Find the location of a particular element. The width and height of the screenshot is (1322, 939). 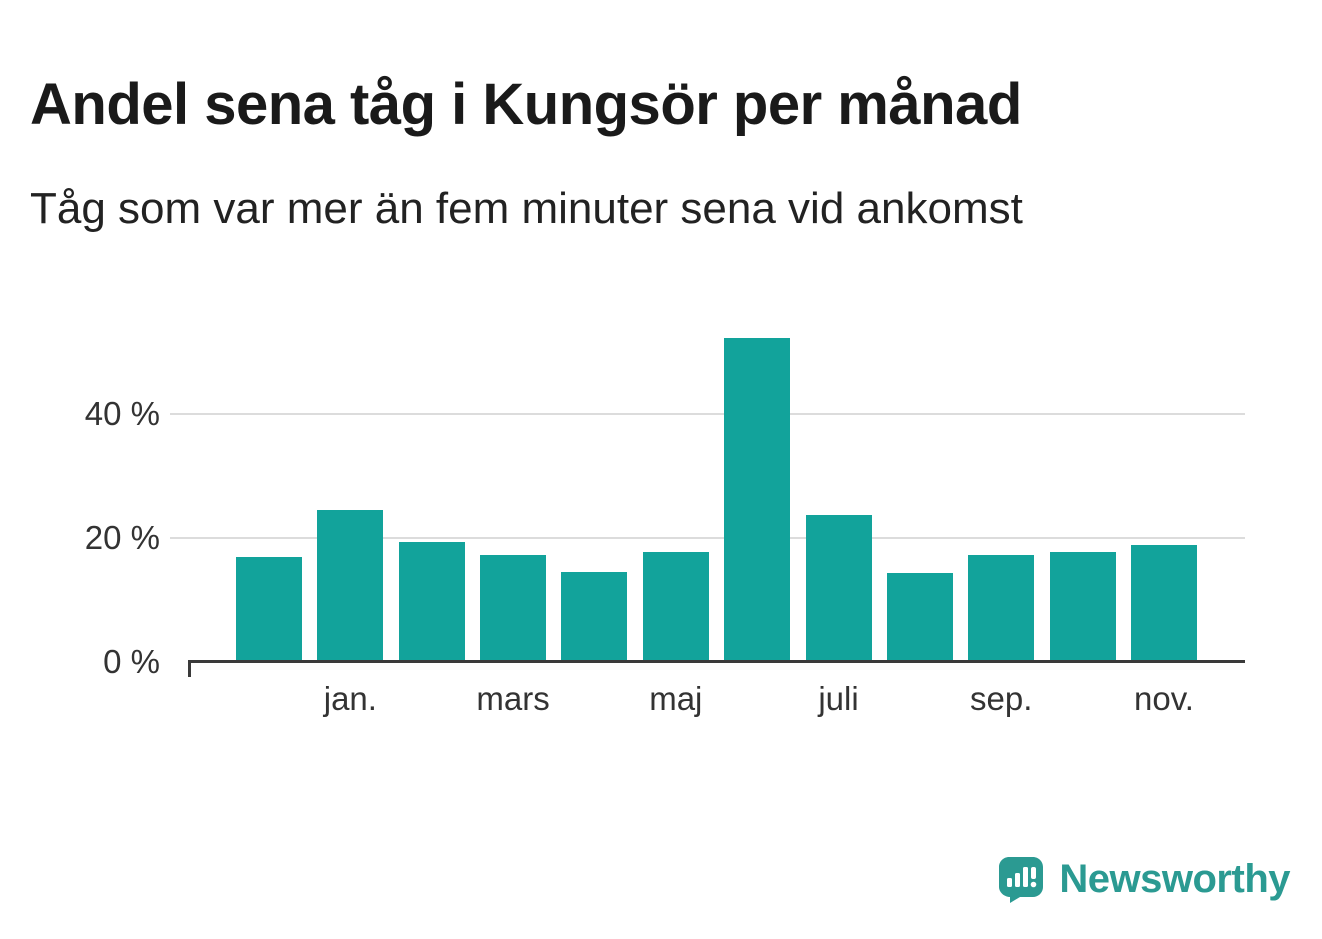

x-tick-label: sep. is located at coordinates (1001, 698).